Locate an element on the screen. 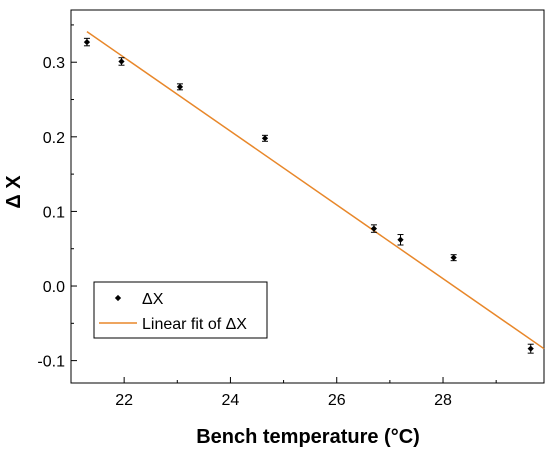 This screenshot has width=550, height=453. x-tick-label: 22 is located at coordinates (124, 400).